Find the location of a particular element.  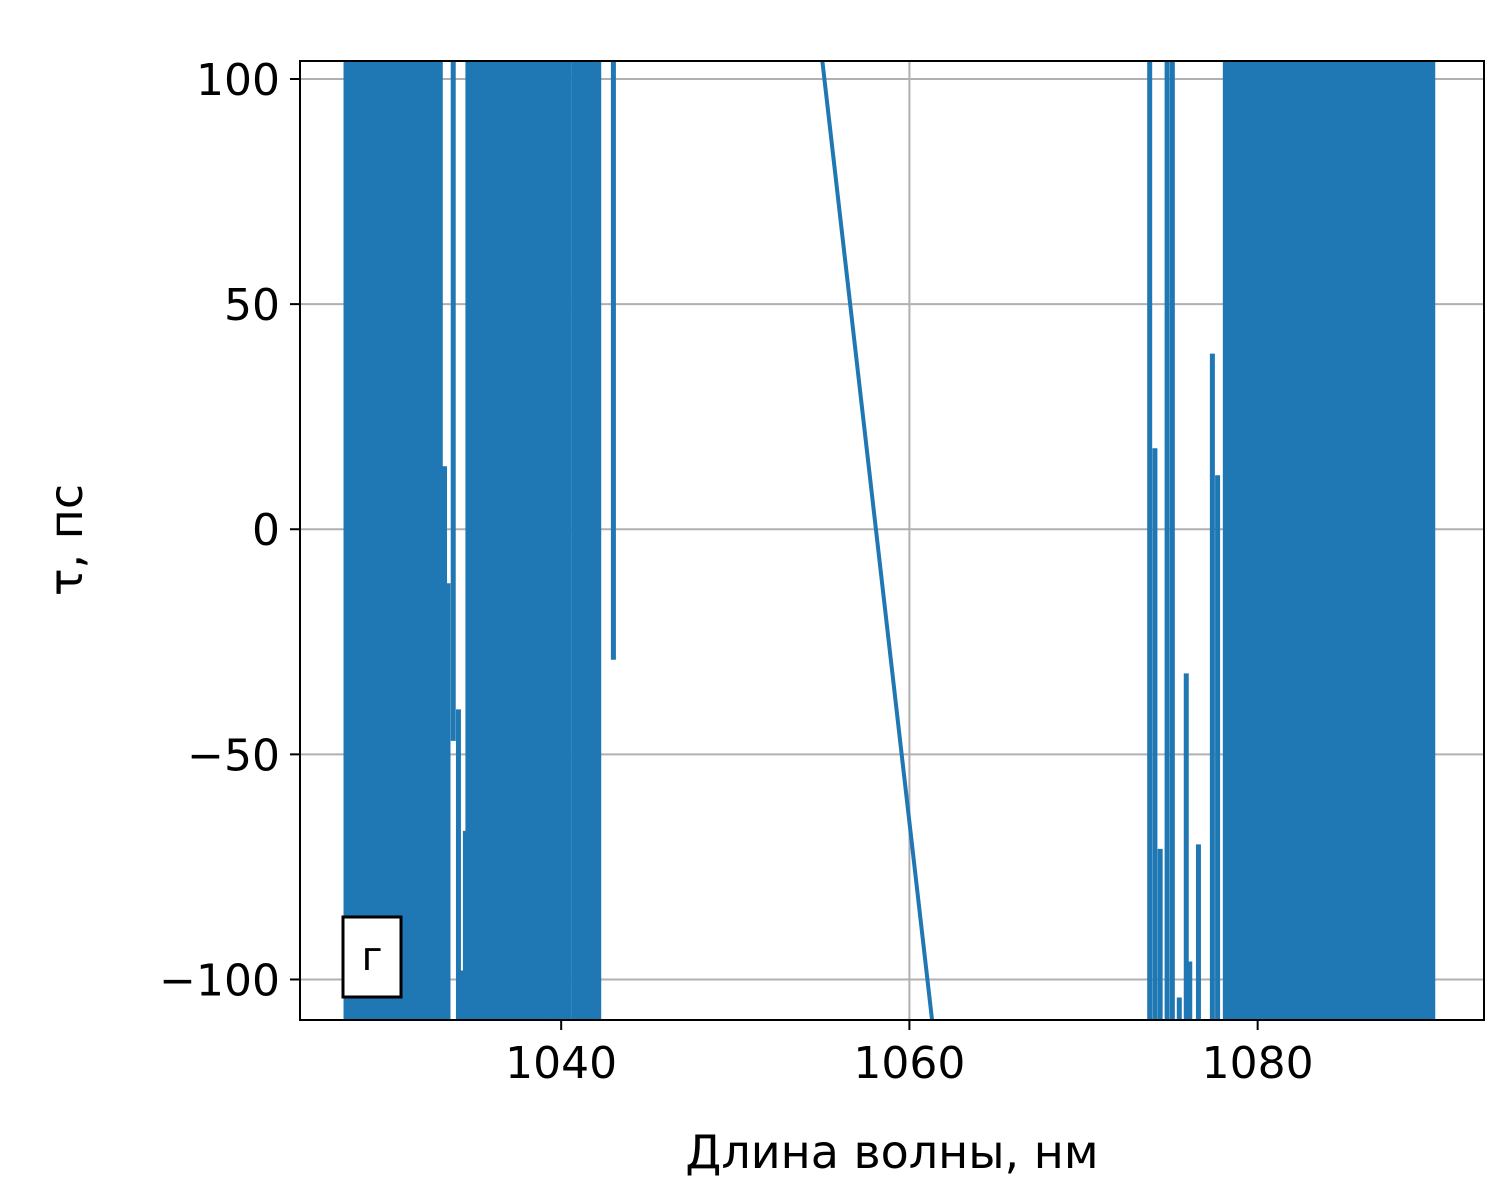

y-tick-label: −100 is located at coordinates (219, 980).